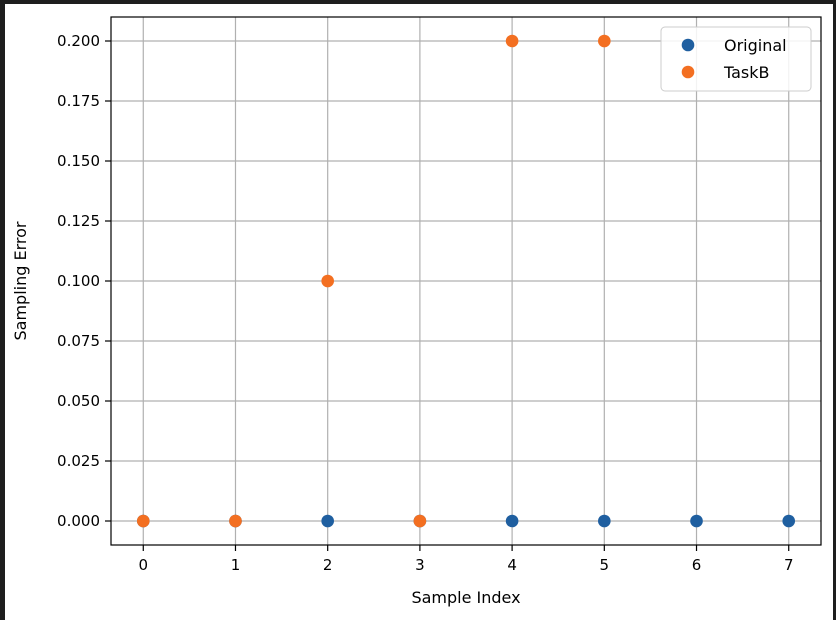 The image size is (836, 620). I want to click on legend-box, so click(736, 59).